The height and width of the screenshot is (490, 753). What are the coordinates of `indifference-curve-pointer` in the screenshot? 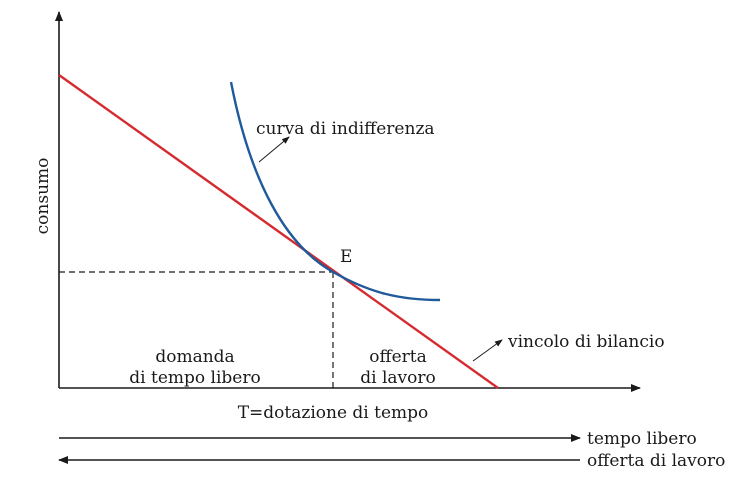 It's located at (274, 149).